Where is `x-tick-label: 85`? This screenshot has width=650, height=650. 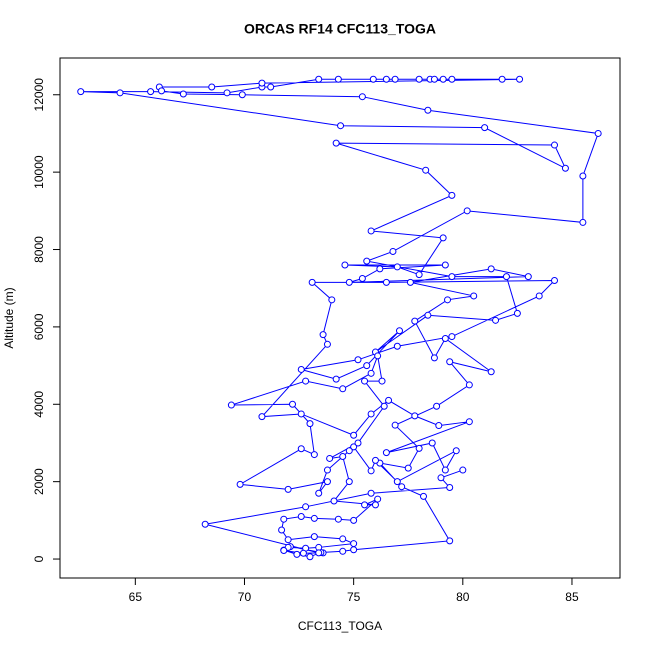
x-tick-label: 85 is located at coordinates (572, 597).